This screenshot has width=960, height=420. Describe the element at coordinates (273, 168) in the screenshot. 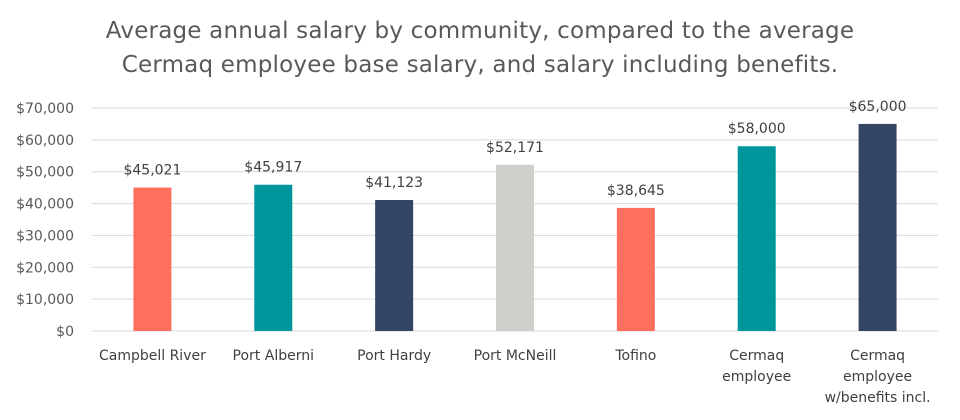

I see `data-label: $45,917` at that location.